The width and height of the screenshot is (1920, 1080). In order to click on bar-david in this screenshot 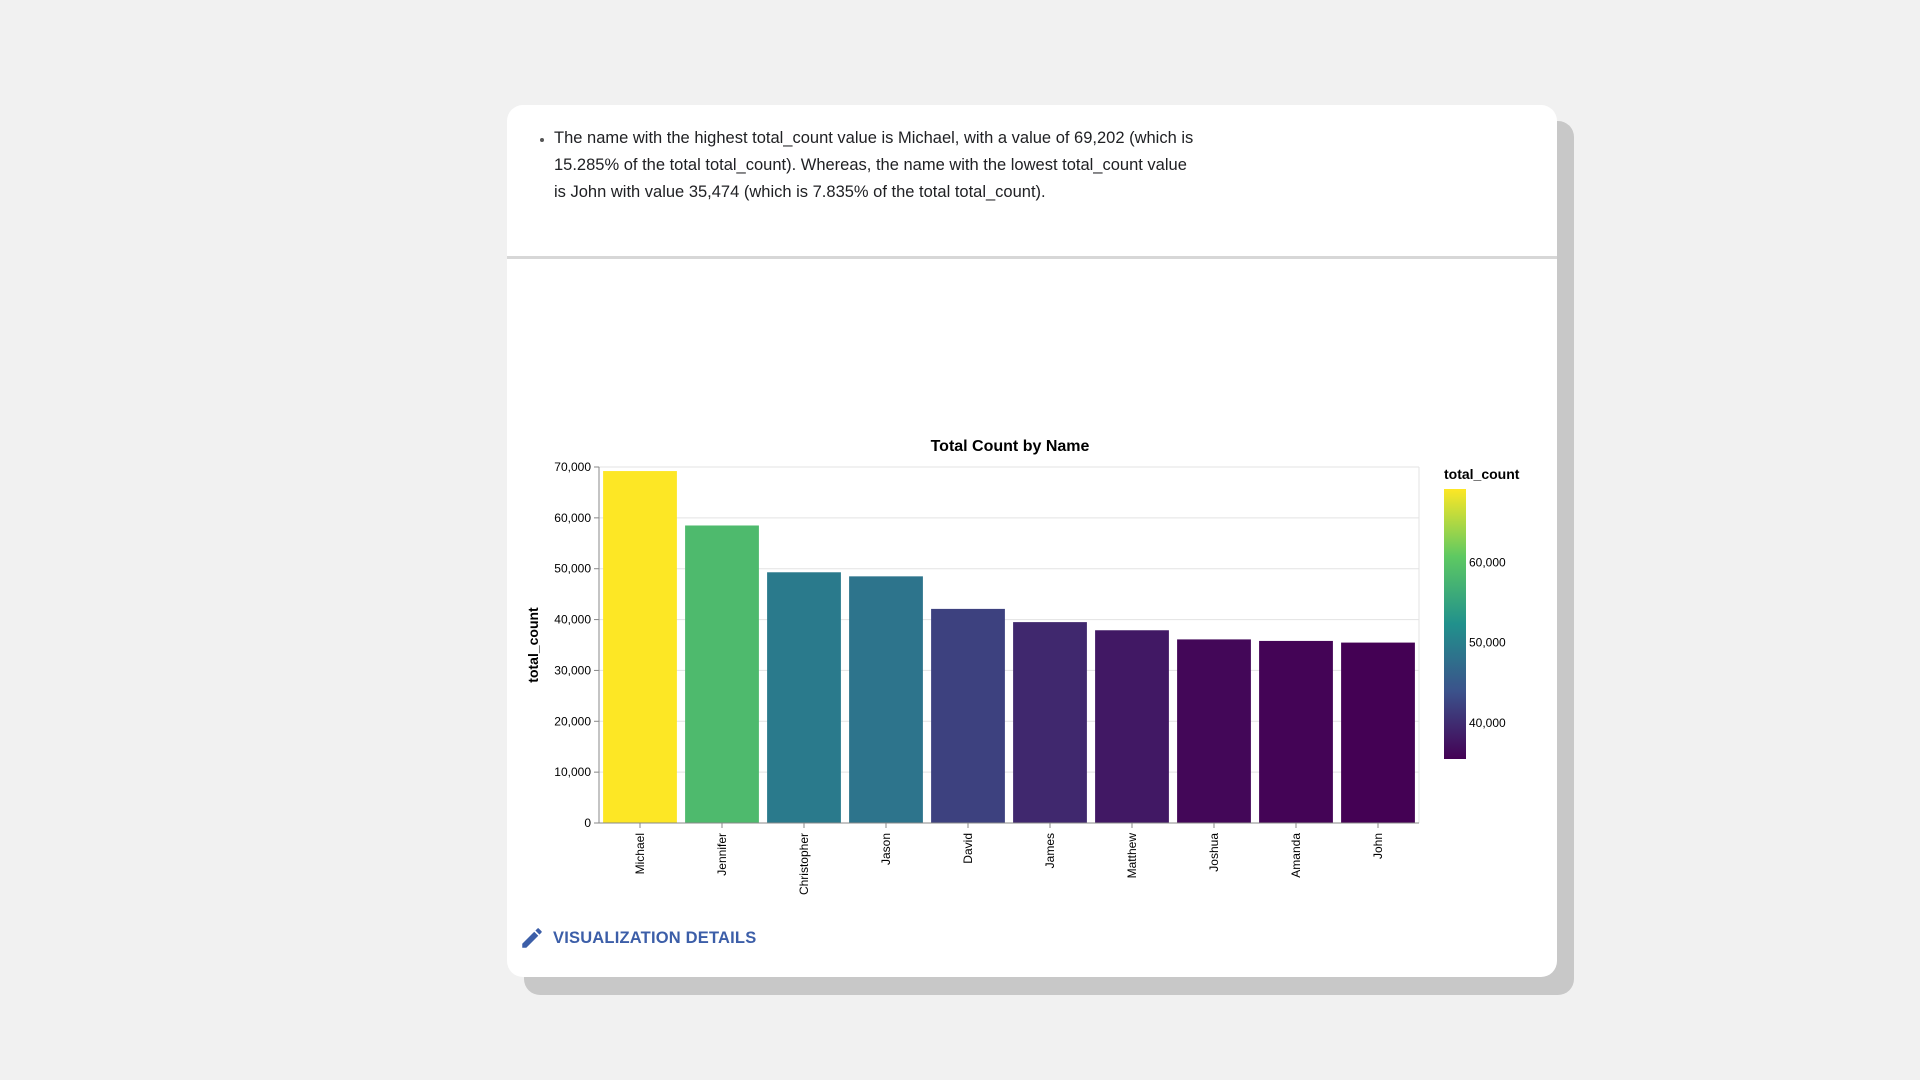, I will do `click(968, 715)`.